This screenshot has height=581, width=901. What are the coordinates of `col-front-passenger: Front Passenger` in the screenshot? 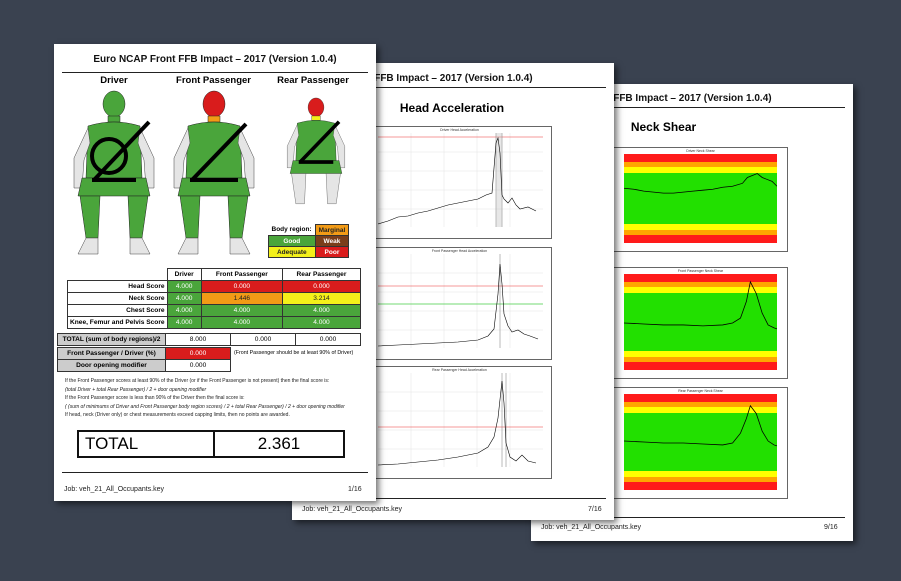 It's located at (241, 274).